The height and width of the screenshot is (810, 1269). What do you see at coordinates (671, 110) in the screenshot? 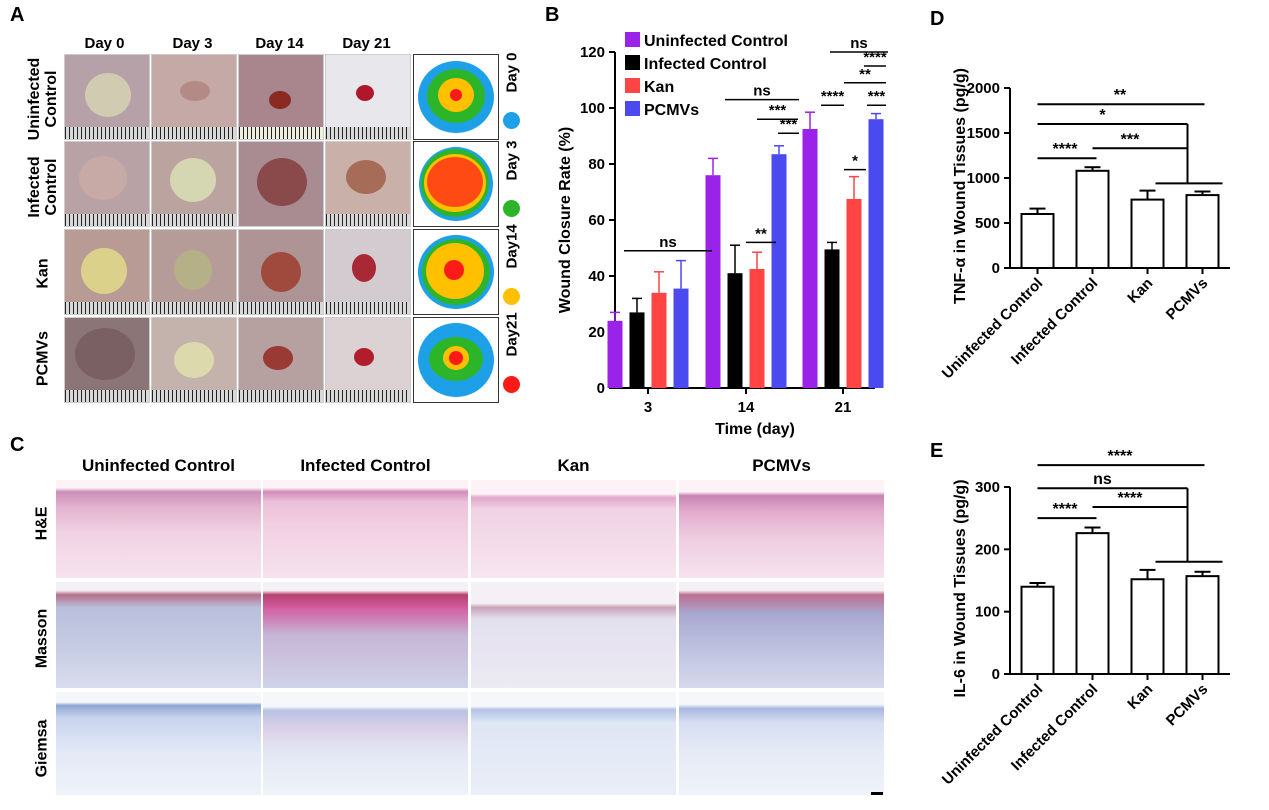
I see `legend-label: PCMVs` at bounding box center [671, 110].